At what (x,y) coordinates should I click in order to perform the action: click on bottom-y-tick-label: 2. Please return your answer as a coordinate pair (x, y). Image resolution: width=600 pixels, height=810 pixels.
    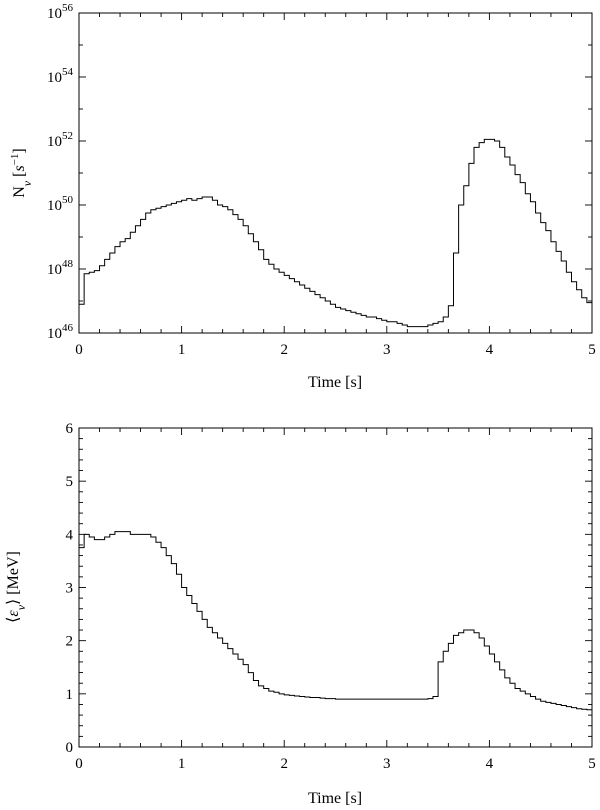
    Looking at the image, I should click on (70, 642).